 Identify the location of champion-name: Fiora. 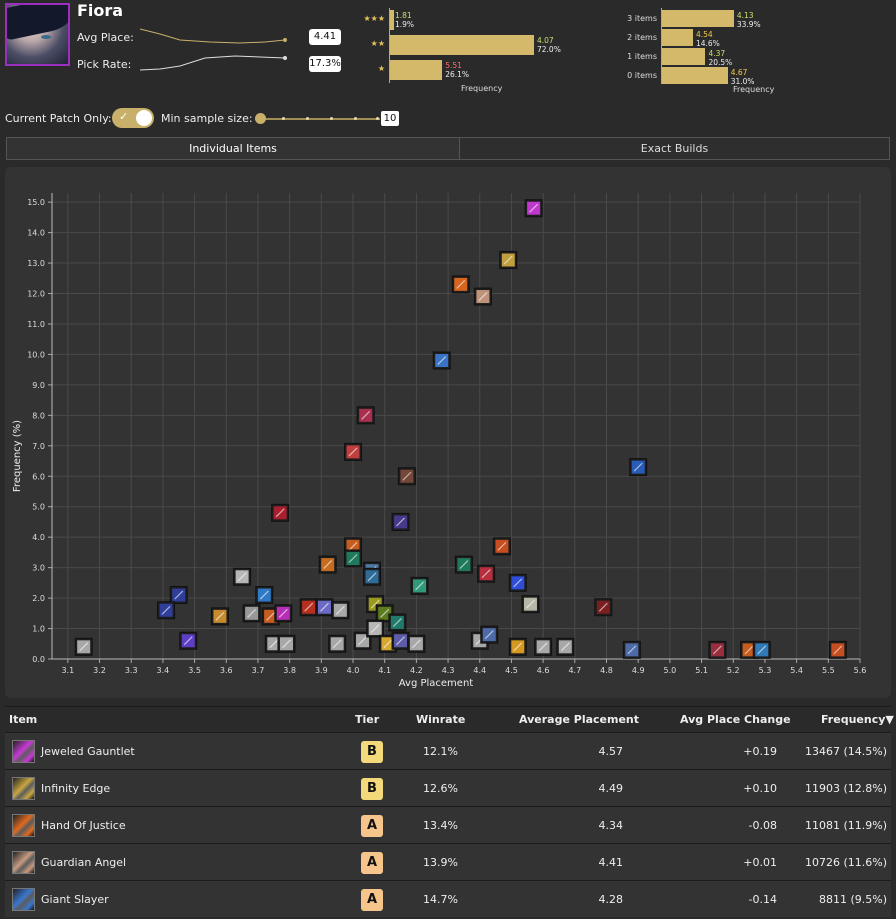
(100, 10).